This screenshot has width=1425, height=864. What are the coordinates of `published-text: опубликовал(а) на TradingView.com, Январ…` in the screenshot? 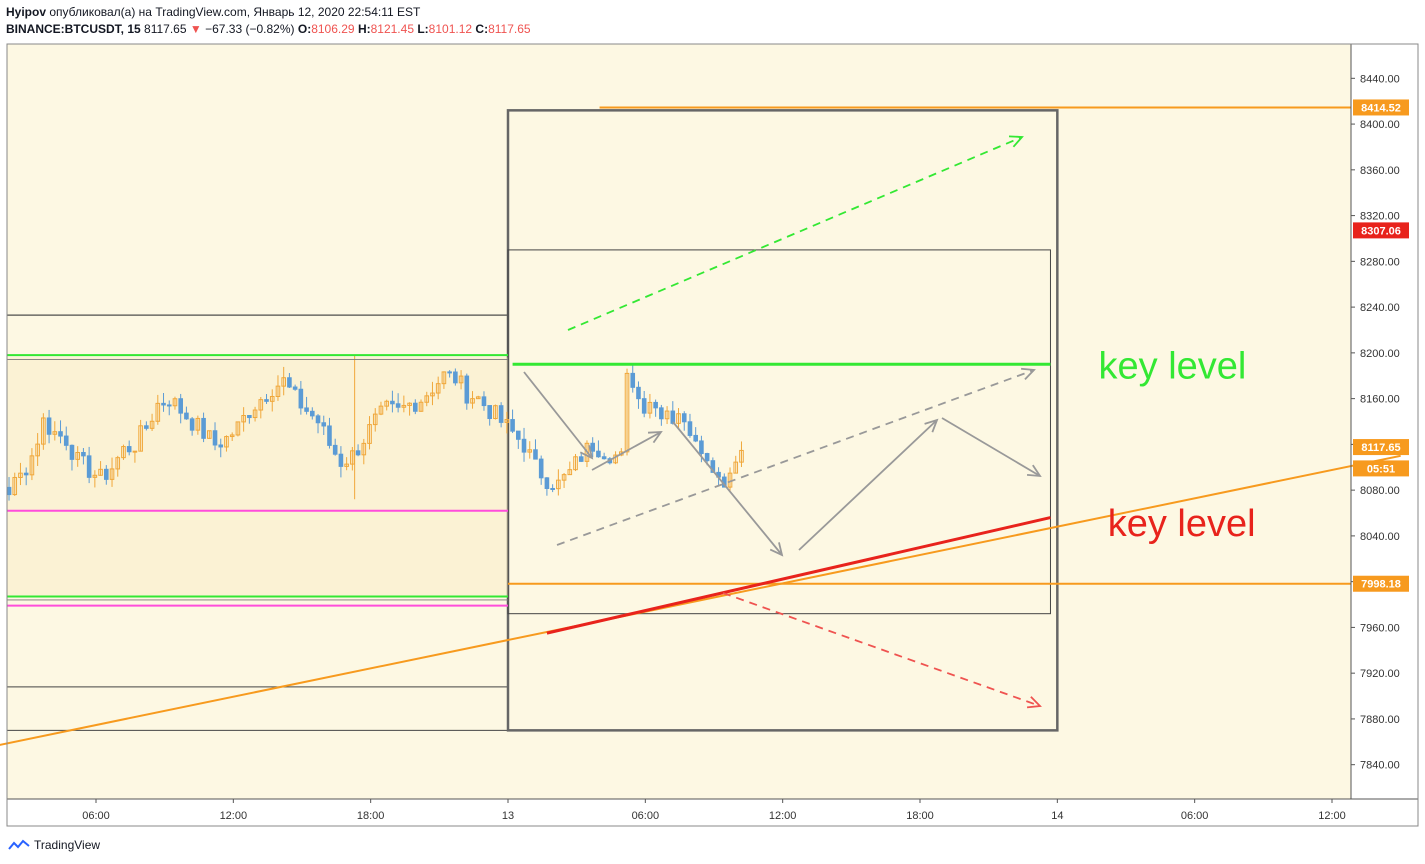 It's located at (235, 12).